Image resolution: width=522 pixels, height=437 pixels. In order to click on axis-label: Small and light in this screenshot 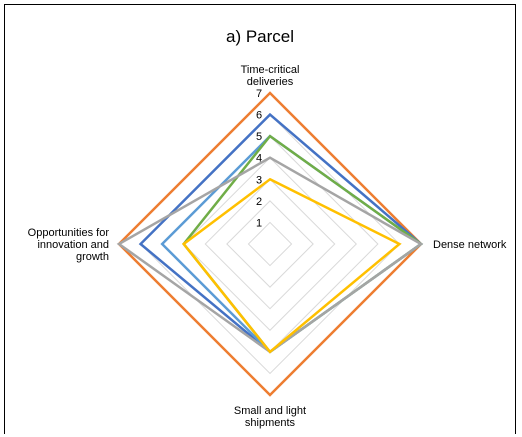, I will do `click(270, 411)`.